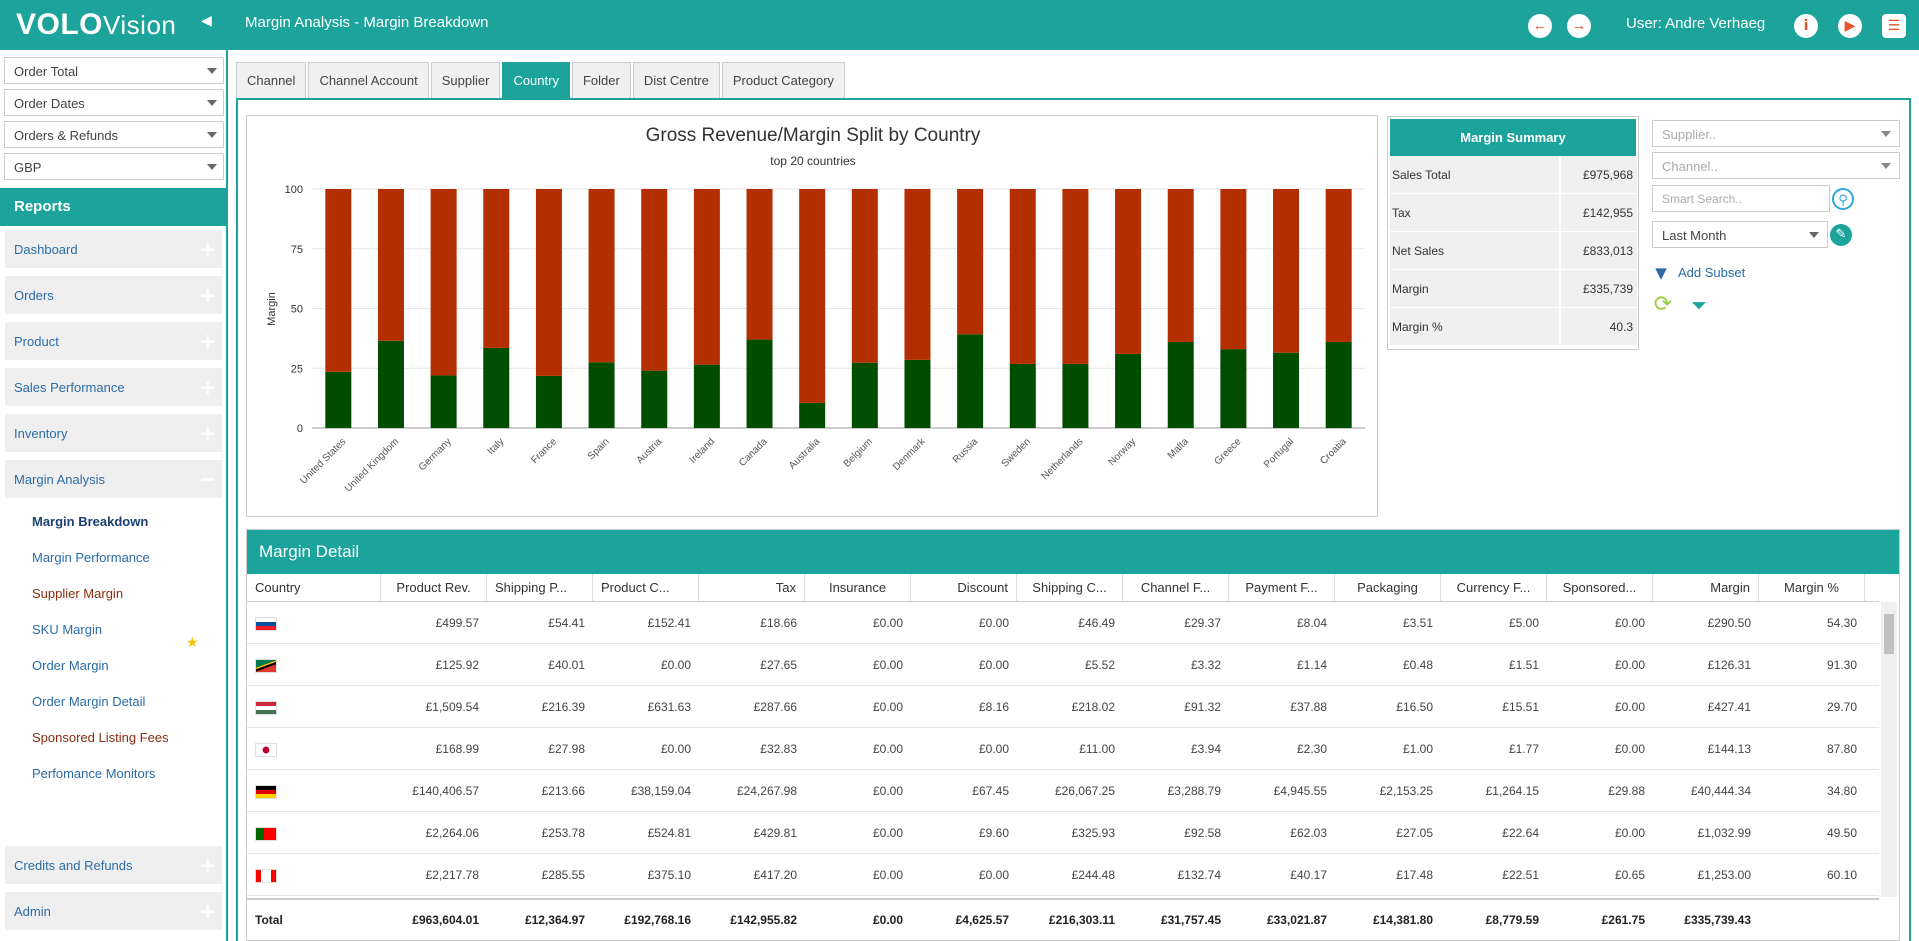 The width and height of the screenshot is (1919, 941). I want to click on menu-credits-refunds: Credits and Refunds +, so click(113, 865).